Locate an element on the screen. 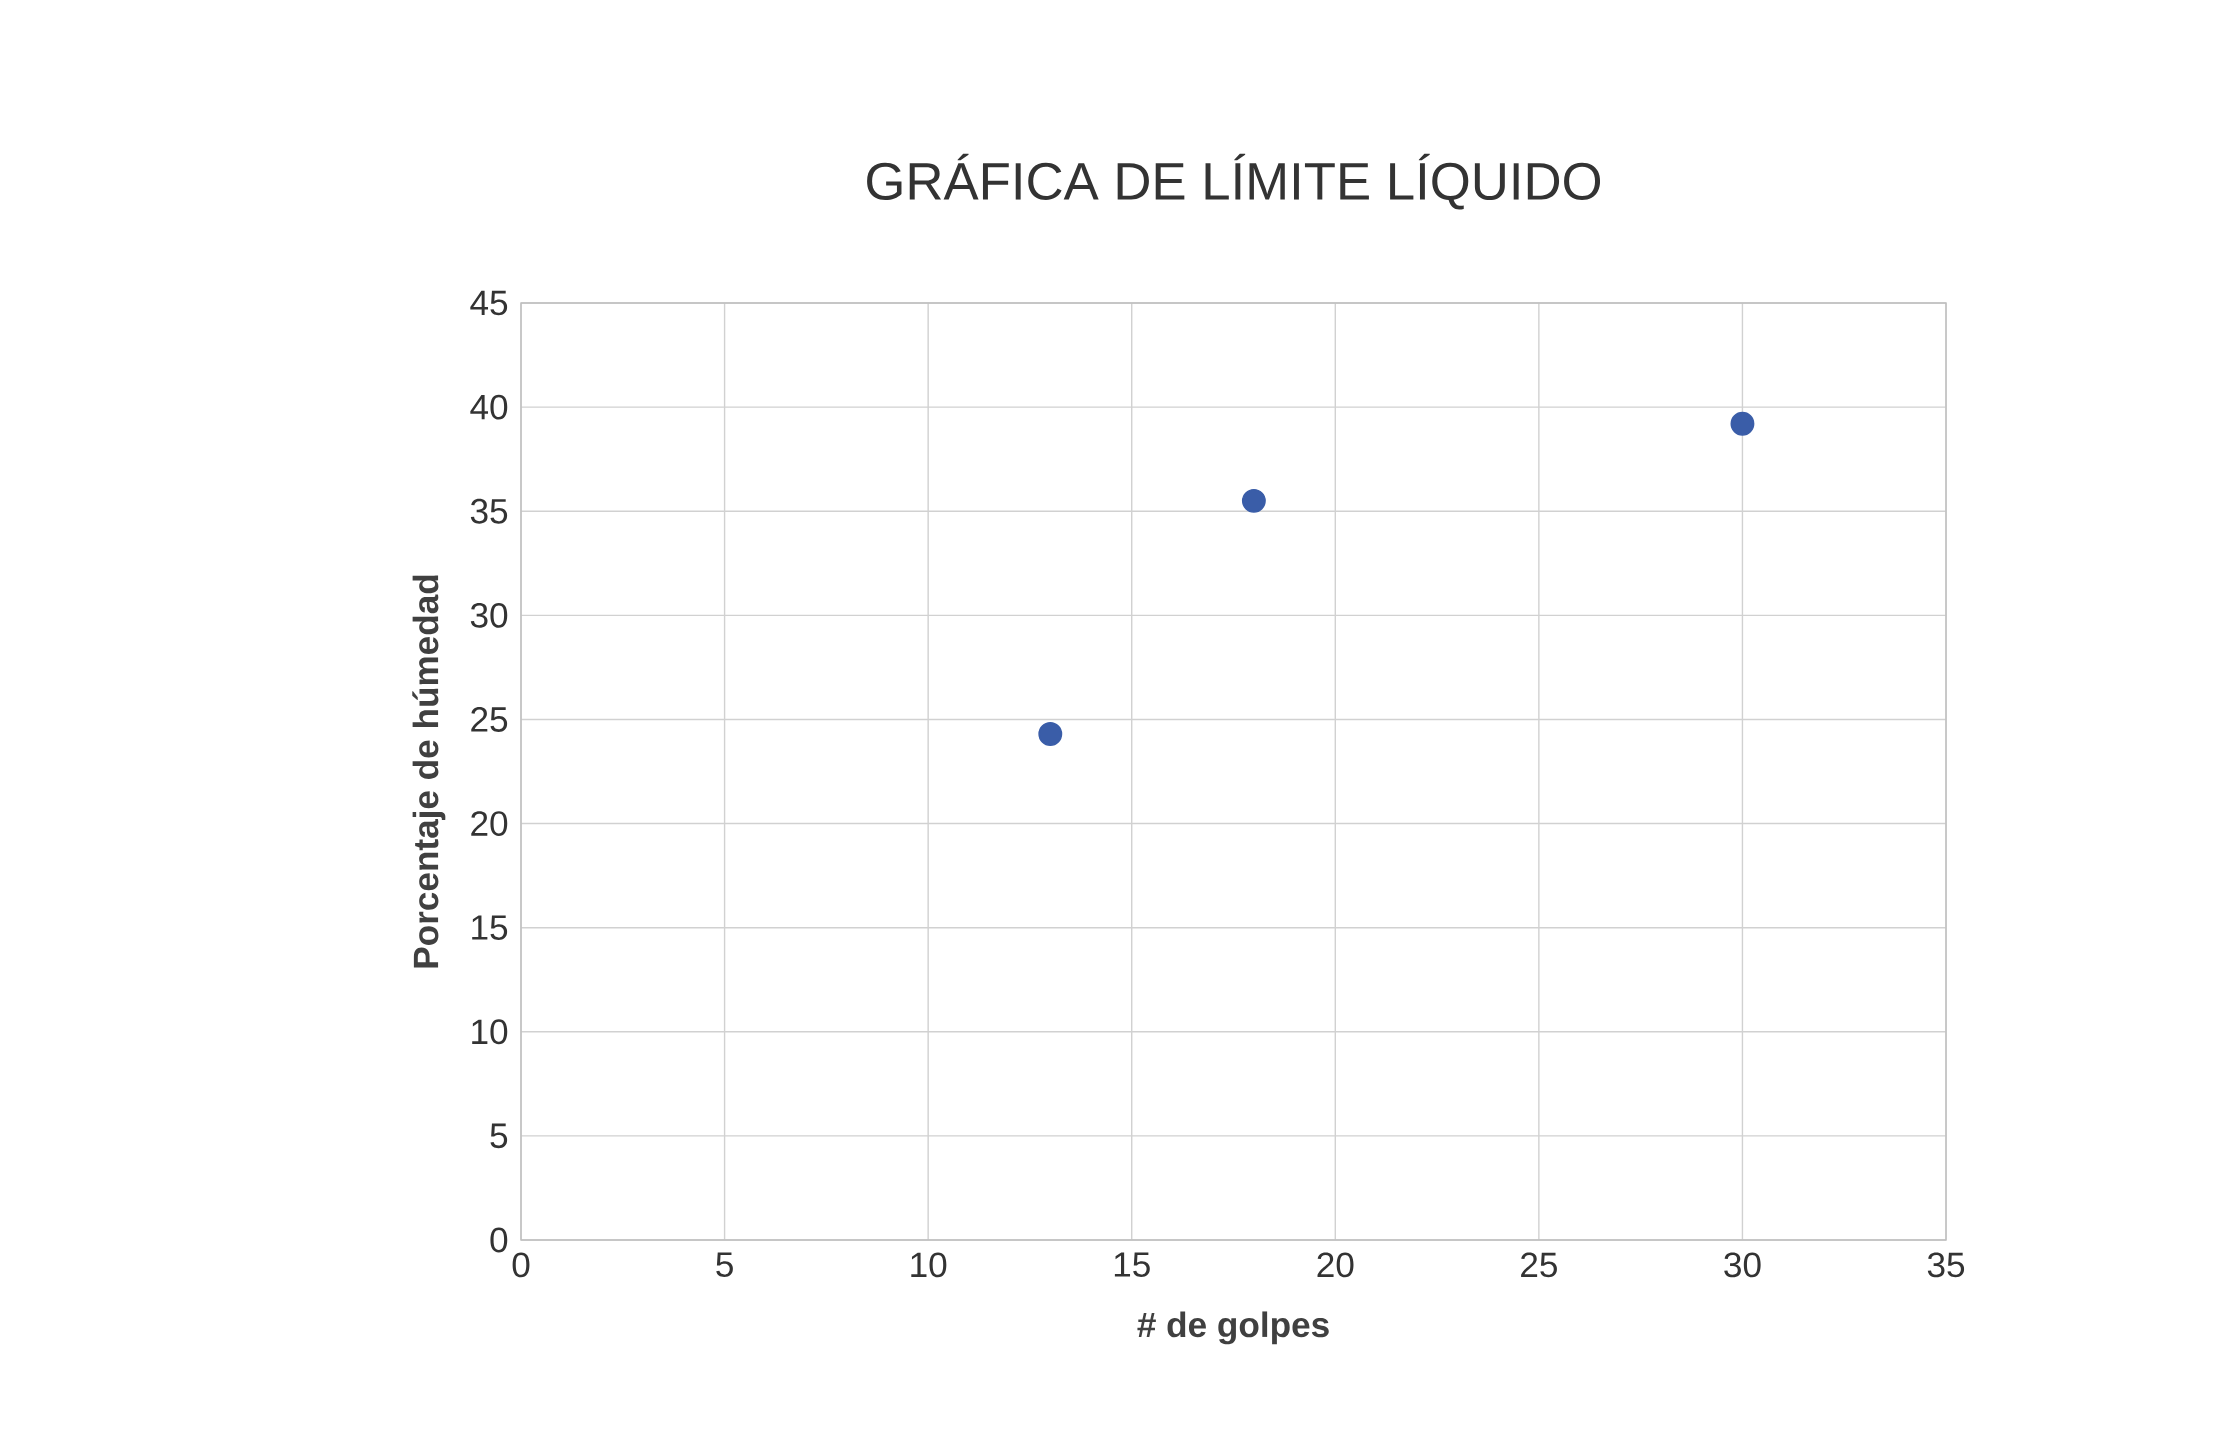  x-tick-label: 20 is located at coordinates (1335, 1265).